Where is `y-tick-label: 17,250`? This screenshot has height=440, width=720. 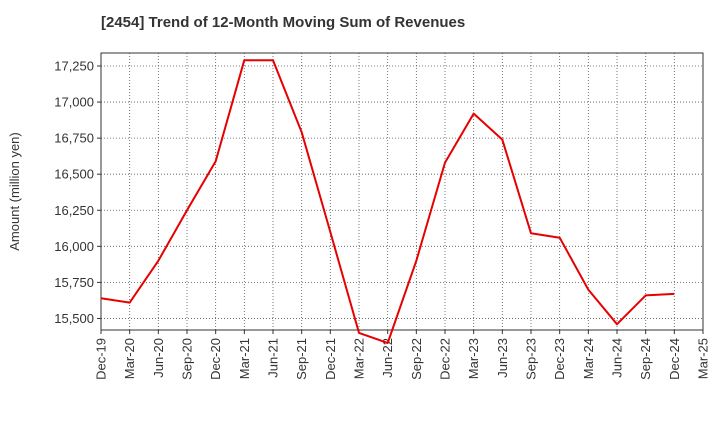 y-tick-label: 17,250 is located at coordinates (74, 65).